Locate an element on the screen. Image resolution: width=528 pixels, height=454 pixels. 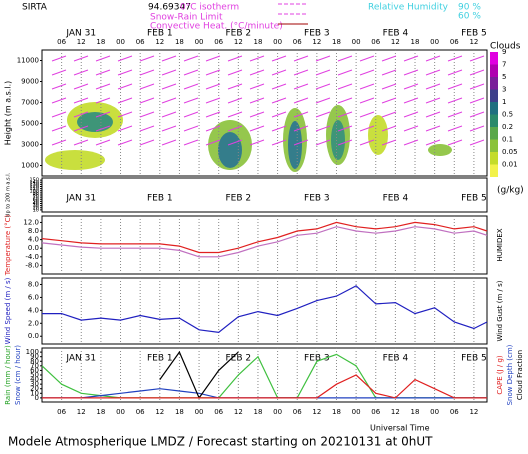
y-tick-label: 80 is located at coordinates (34, 361).